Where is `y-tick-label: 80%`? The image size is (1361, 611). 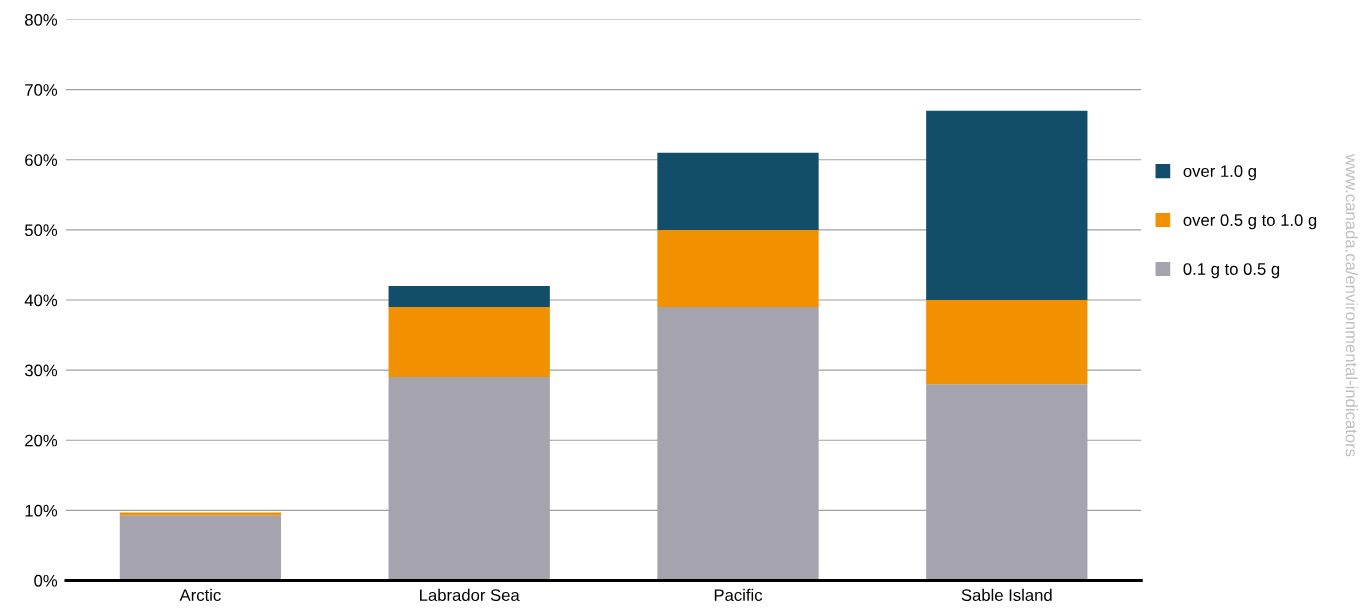 y-tick-label: 80% is located at coordinates (41, 19).